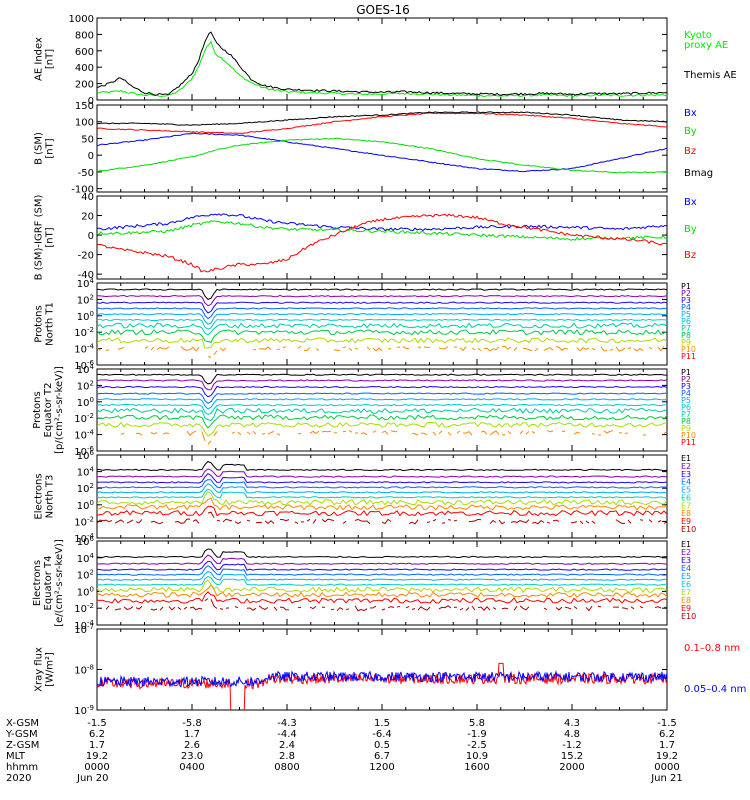 The height and width of the screenshot is (800, 750). What do you see at coordinates (86, 256) in the screenshot?
I see `y-tick-label: -20` at bounding box center [86, 256].